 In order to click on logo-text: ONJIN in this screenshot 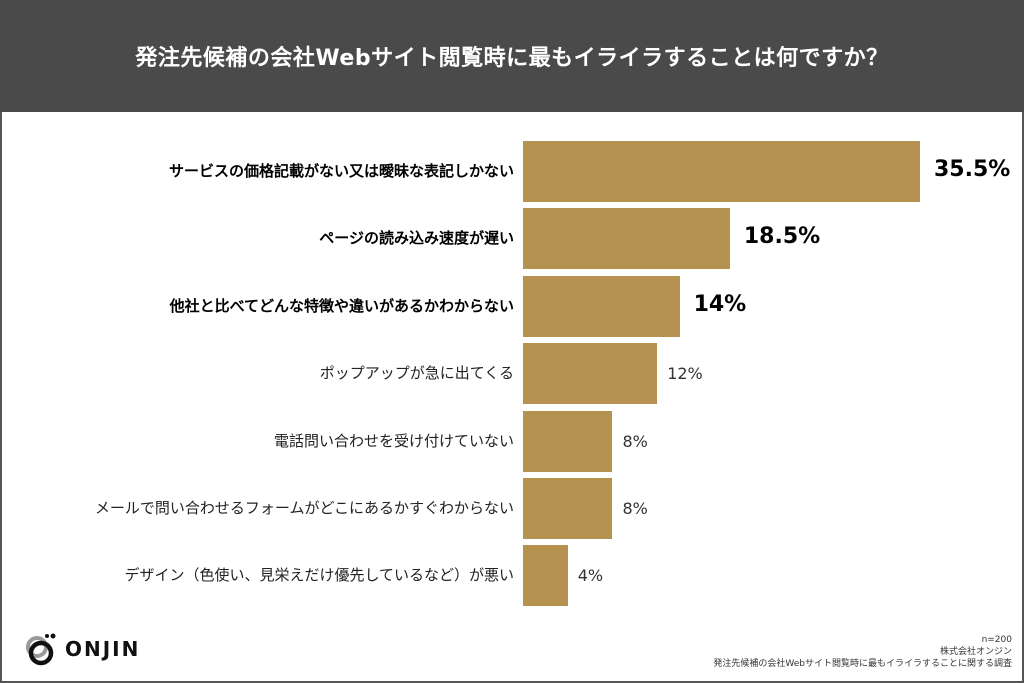, I will do `click(103, 649)`.